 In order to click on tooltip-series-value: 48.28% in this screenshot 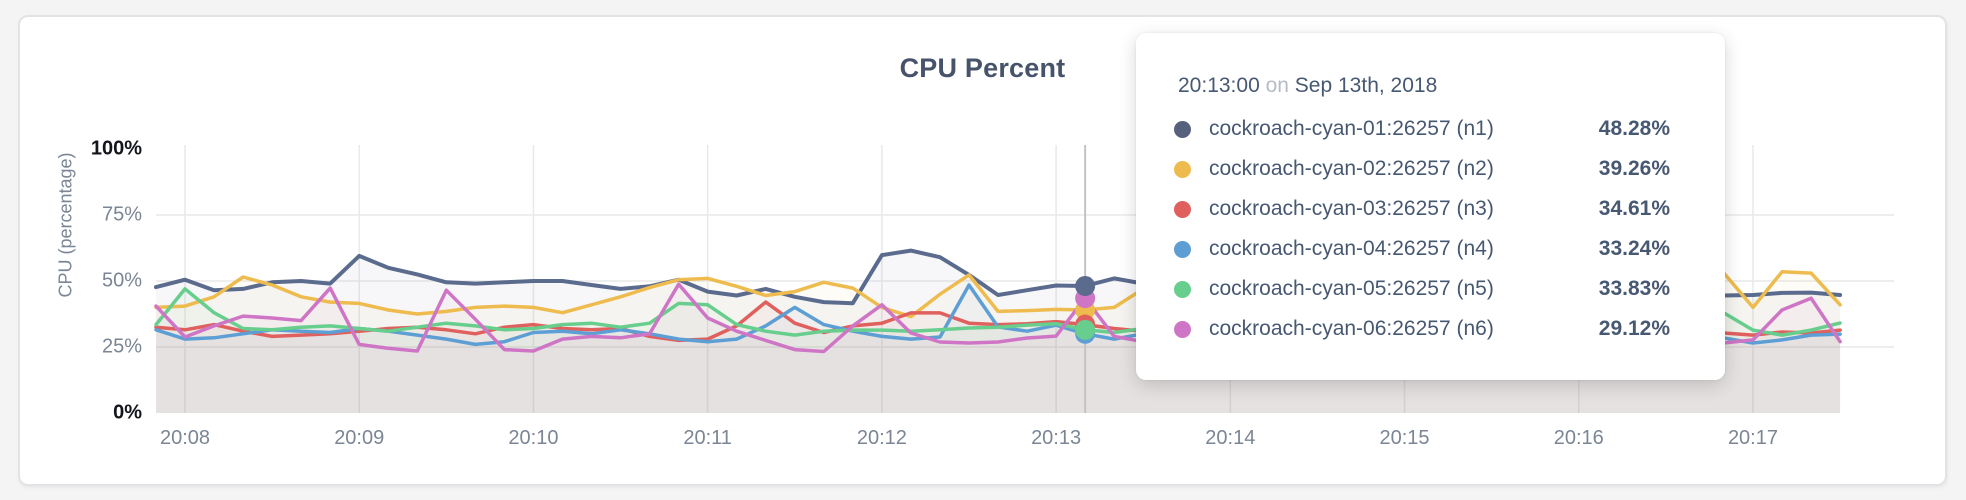, I will do `click(1634, 128)`.